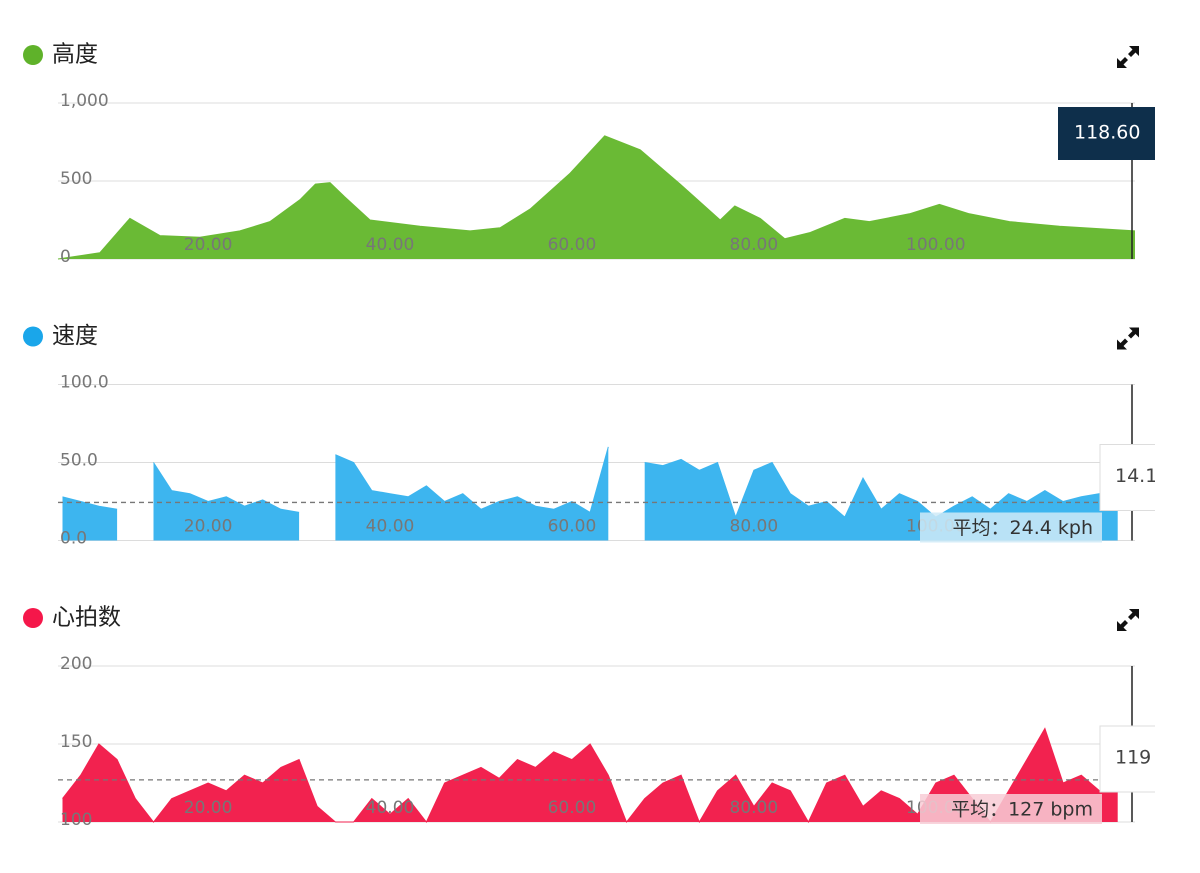 This screenshot has width=1200, height=873. I want to click on y-tick-label: 0, so click(65, 257).